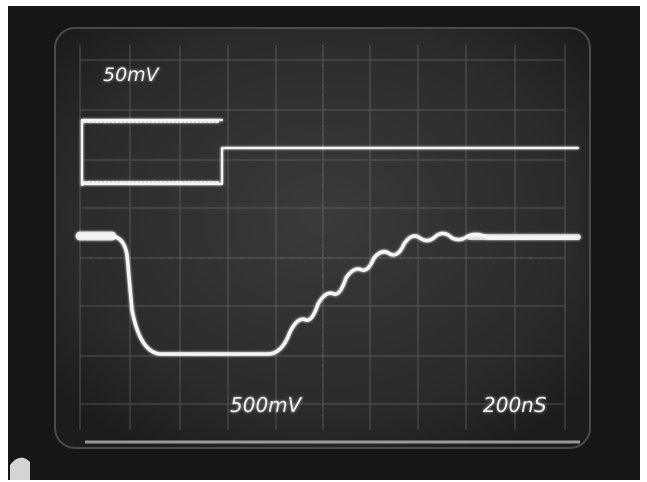 This screenshot has width=647, height=482. I want to click on channel1-trace, so click(330, 152).